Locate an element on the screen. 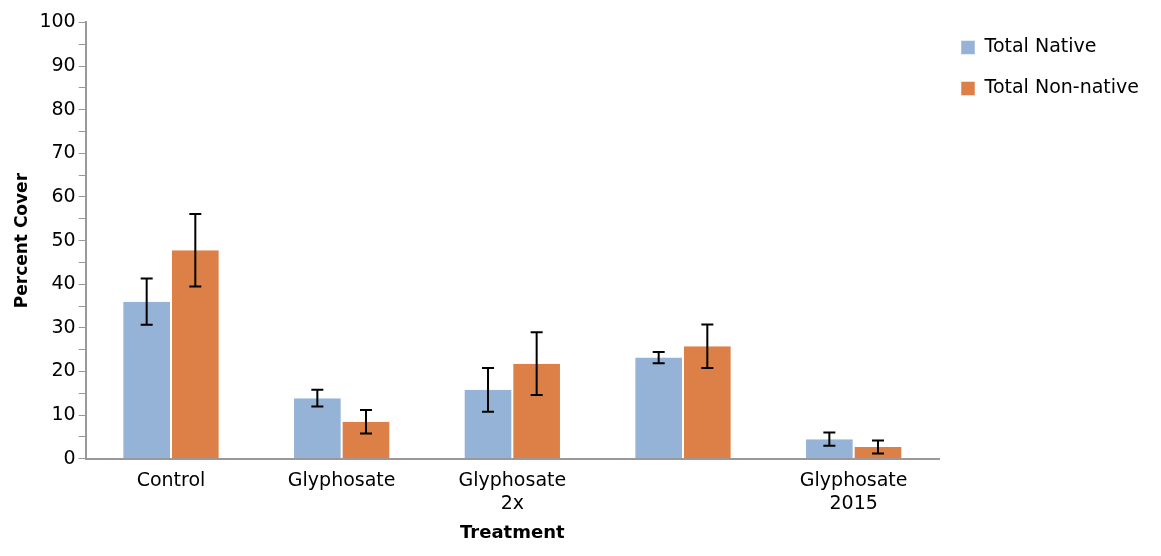 This screenshot has height=556, width=1161. y-tick-label: 90 is located at coordinates (63, 63).